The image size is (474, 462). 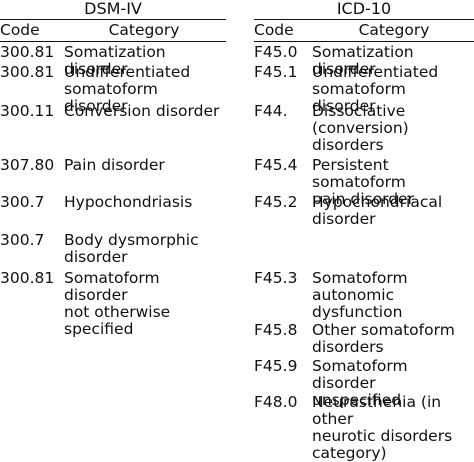 What do you see at coordinates (383, 338) in the screenshot?
I see `category-cell: Other somatoform disorders` at bounding box center [383, 338].